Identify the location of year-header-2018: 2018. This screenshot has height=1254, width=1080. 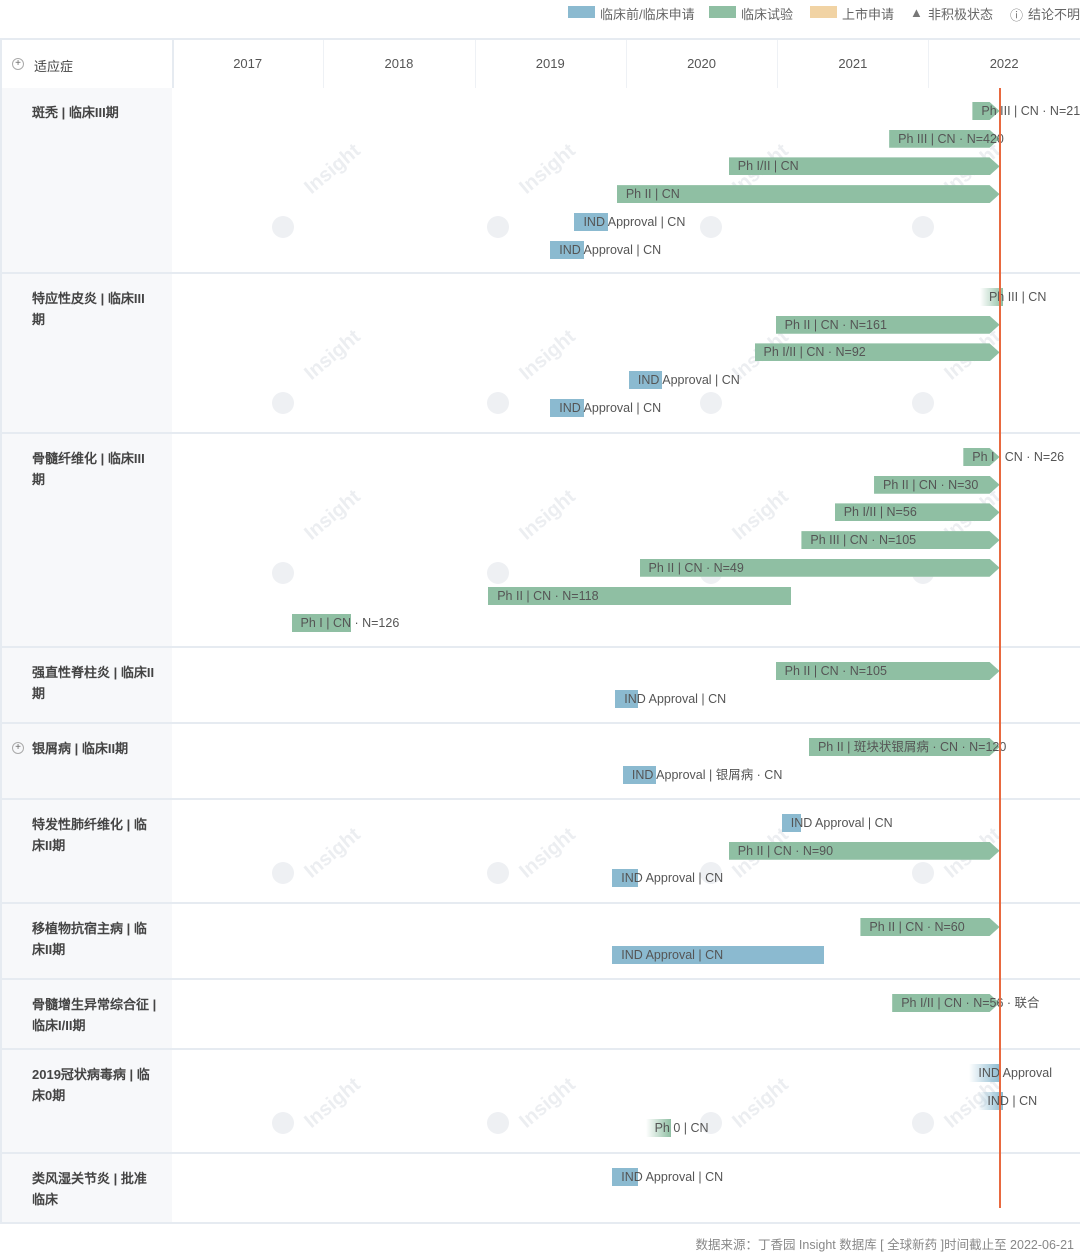
(399, 64).